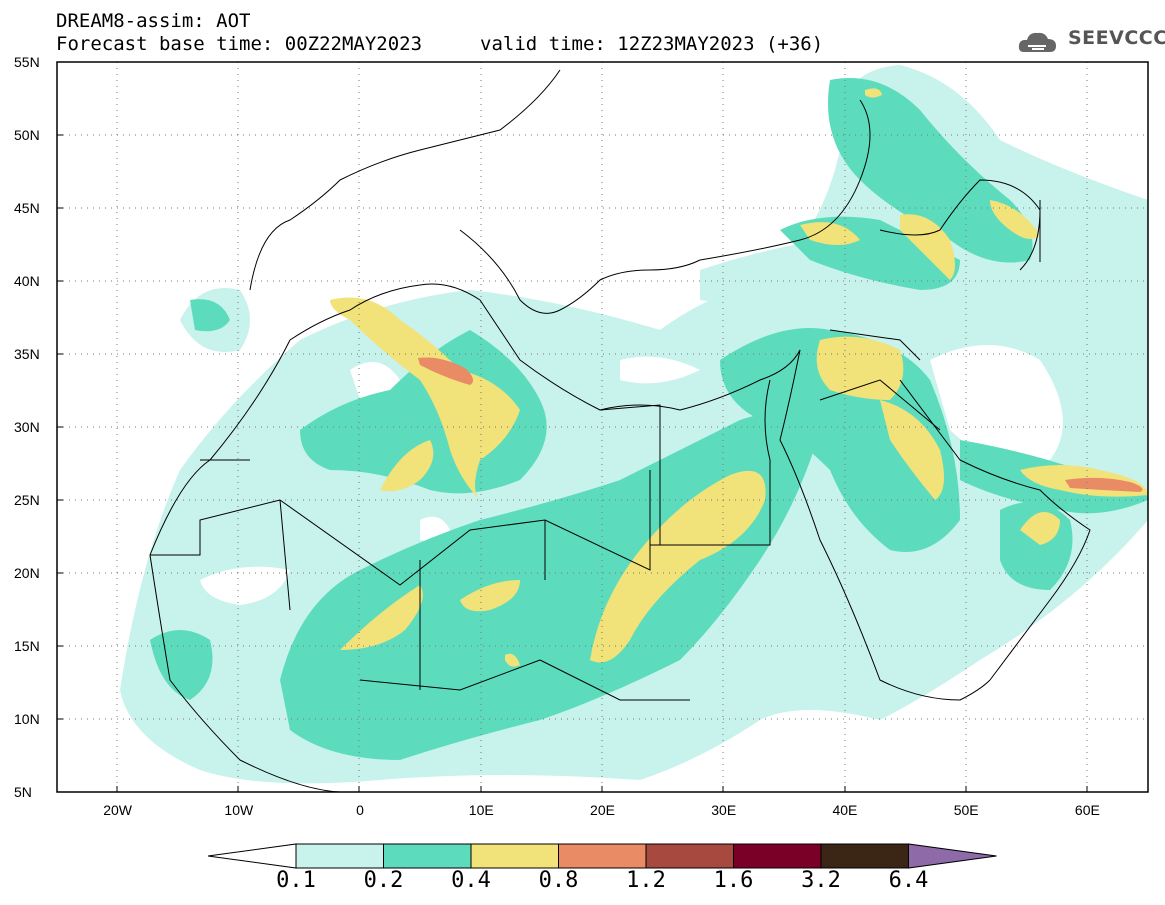 This screenshot has height=905, width=1165. I want to click on lon-tick-label: 20W, so click(118, 810).